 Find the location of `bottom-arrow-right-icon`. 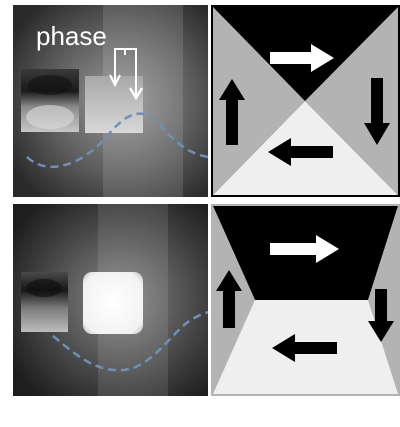

bottom-arrow-right-icon is located at coordinates (304, 249).